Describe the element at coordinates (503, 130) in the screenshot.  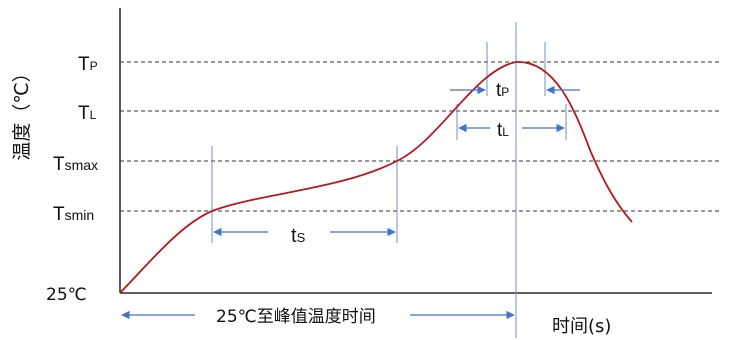
I see `interval-label-tl: tL` at that location.